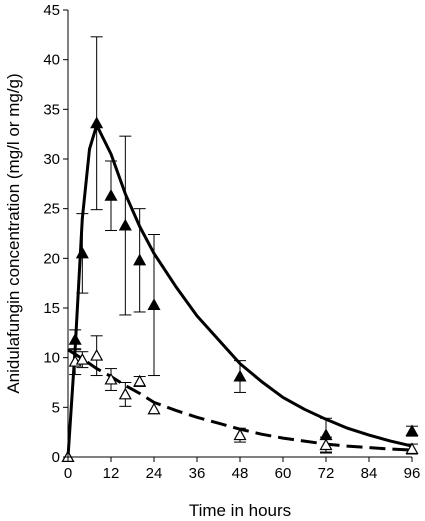 This screenshot has height=521, width=425. Describe the element at coordinates (51, 358) in the screenshot. I see `y-tick-label: 10` at that location.